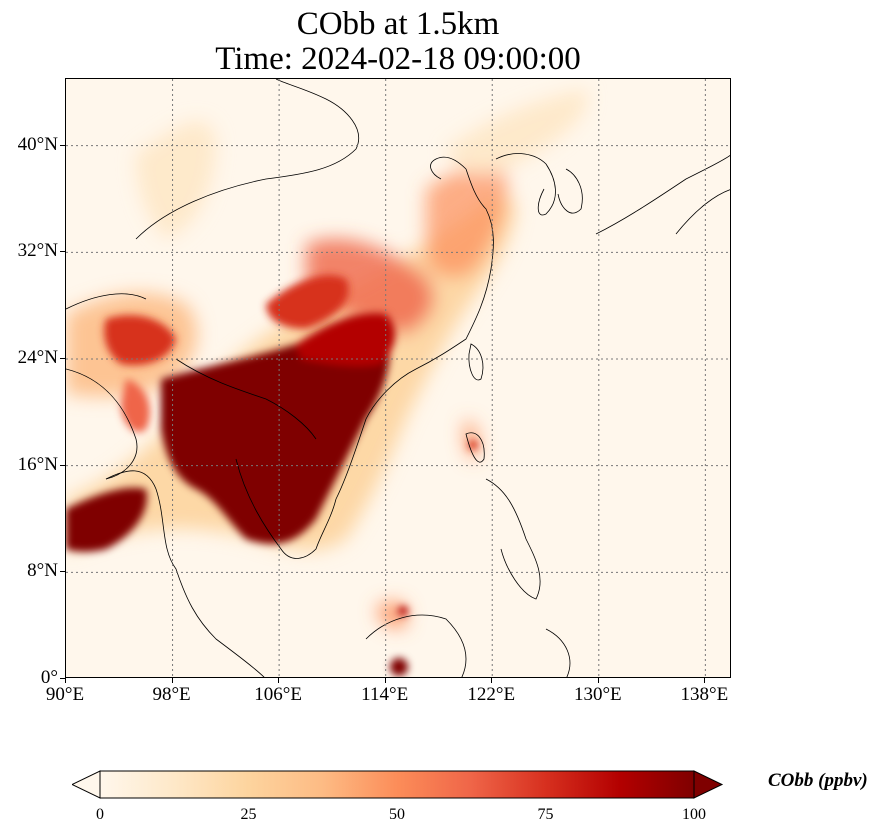 Image resolution: width=887 pixels, height=836 pixels. I want to click on colorbar-tick-label: 50, so click(397, 814).